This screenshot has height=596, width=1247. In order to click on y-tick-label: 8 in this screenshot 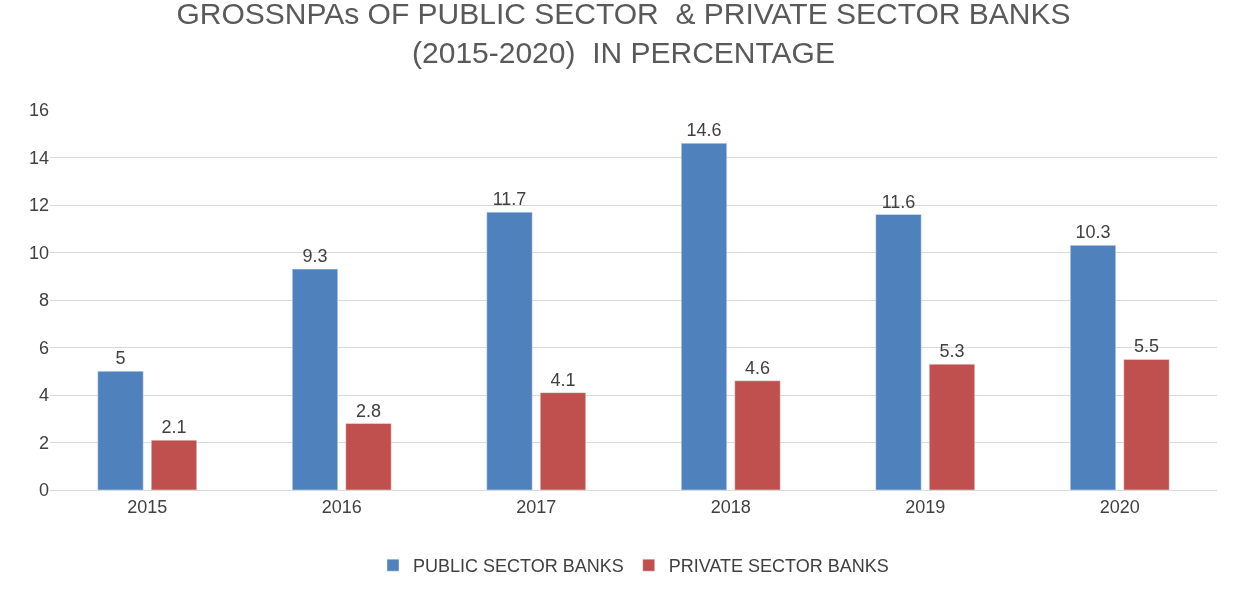, I will do `click(43, 300)`.